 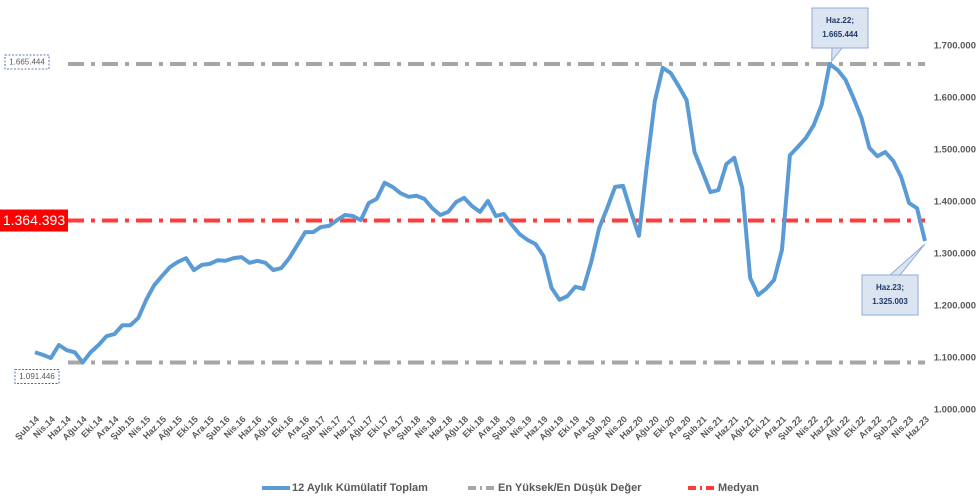 What do you see at coordinates (955, 306) in the screenshot?
I see `y-tick-label: 1.200.000` at bounding box center [955, 306].